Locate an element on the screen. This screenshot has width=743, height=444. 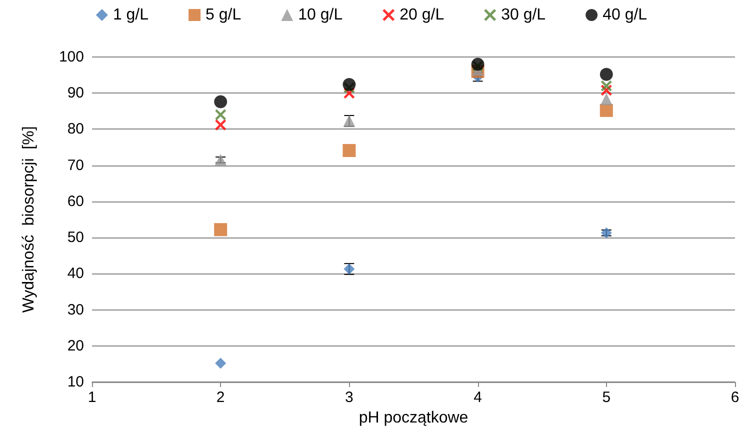
legend-label: 30 g/L is located at coordinates (523, 15).